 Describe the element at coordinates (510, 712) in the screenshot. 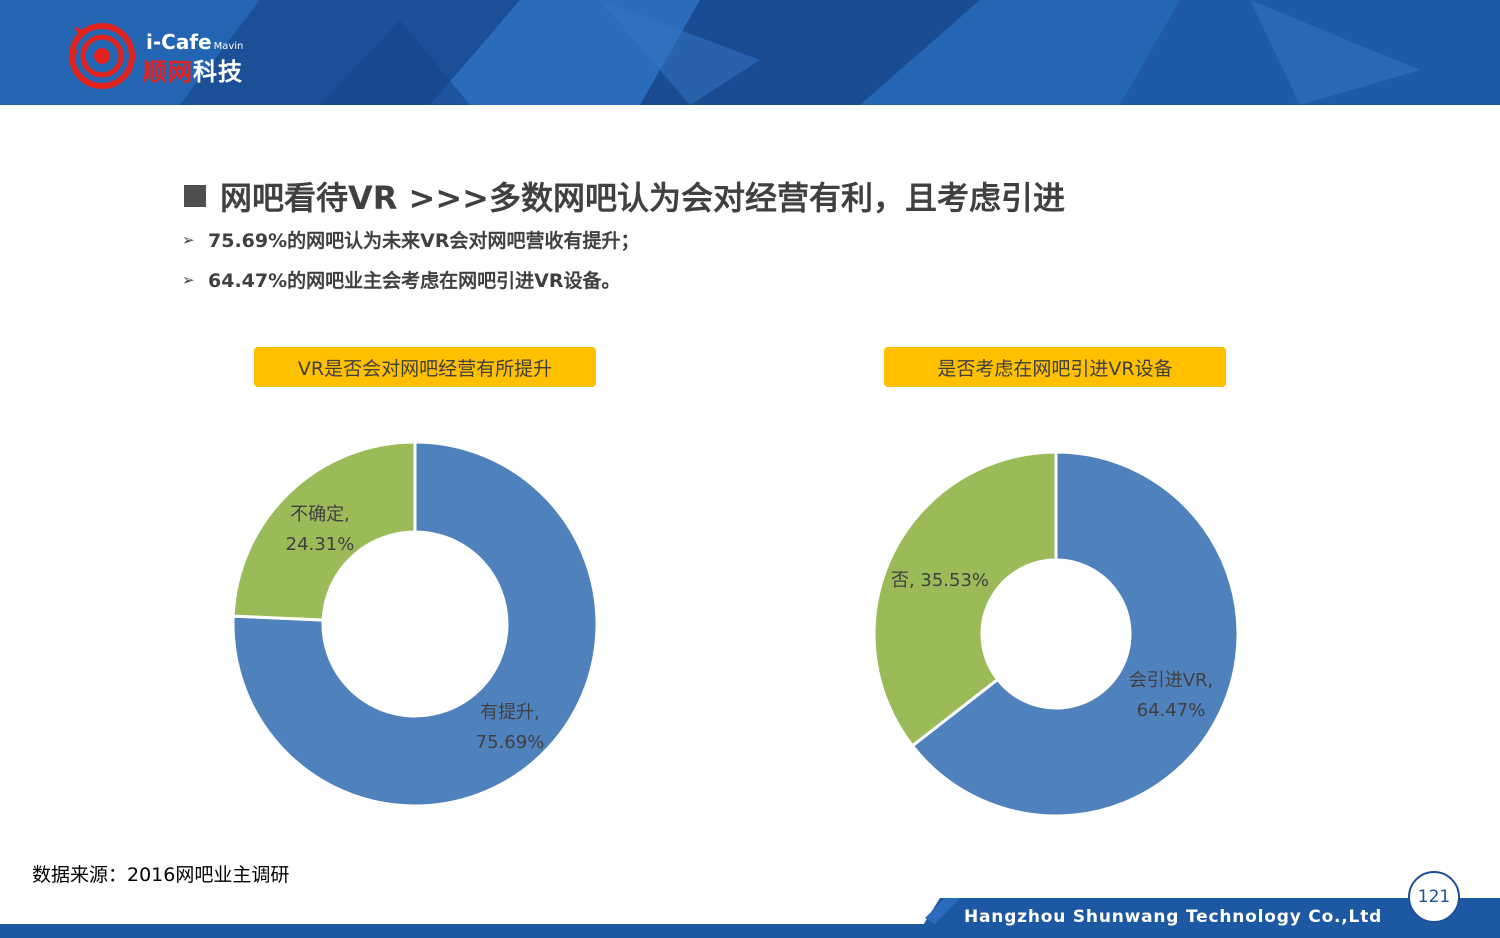

I see `data-label-name: 有提升,` at that location.